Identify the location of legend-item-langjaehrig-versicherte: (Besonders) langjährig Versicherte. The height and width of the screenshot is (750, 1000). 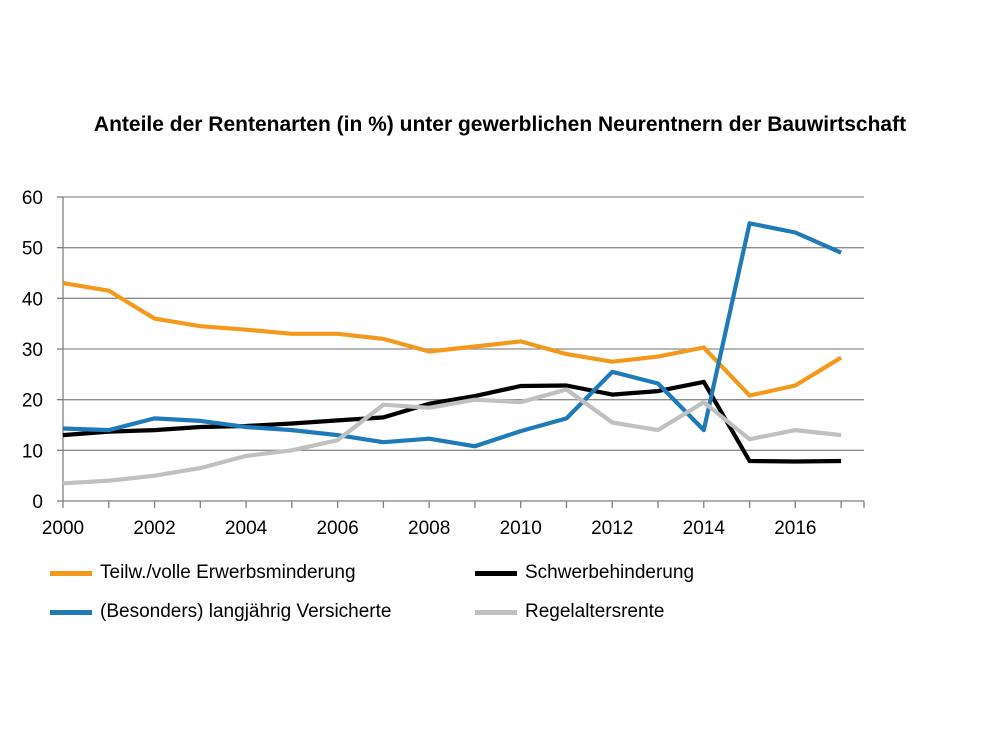
(221, 612).